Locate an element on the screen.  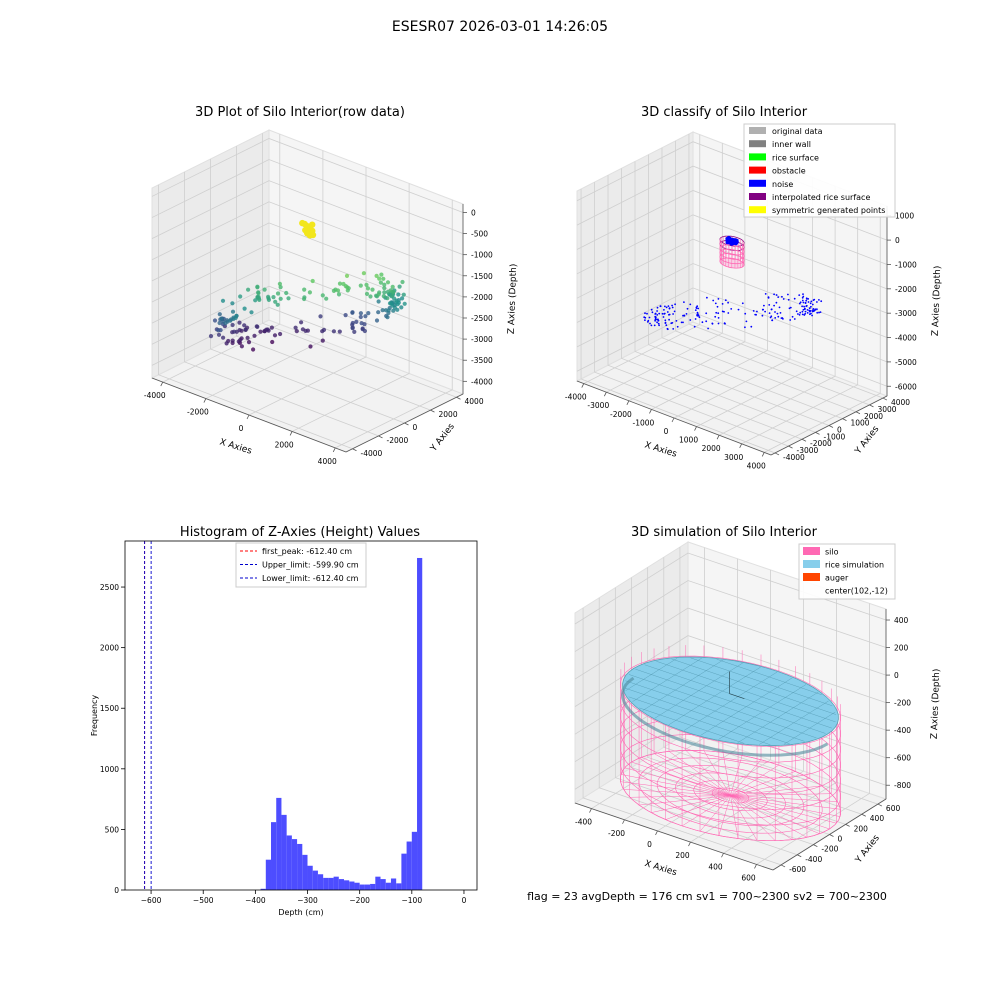
legend-box is located at coordinates (819, 170).